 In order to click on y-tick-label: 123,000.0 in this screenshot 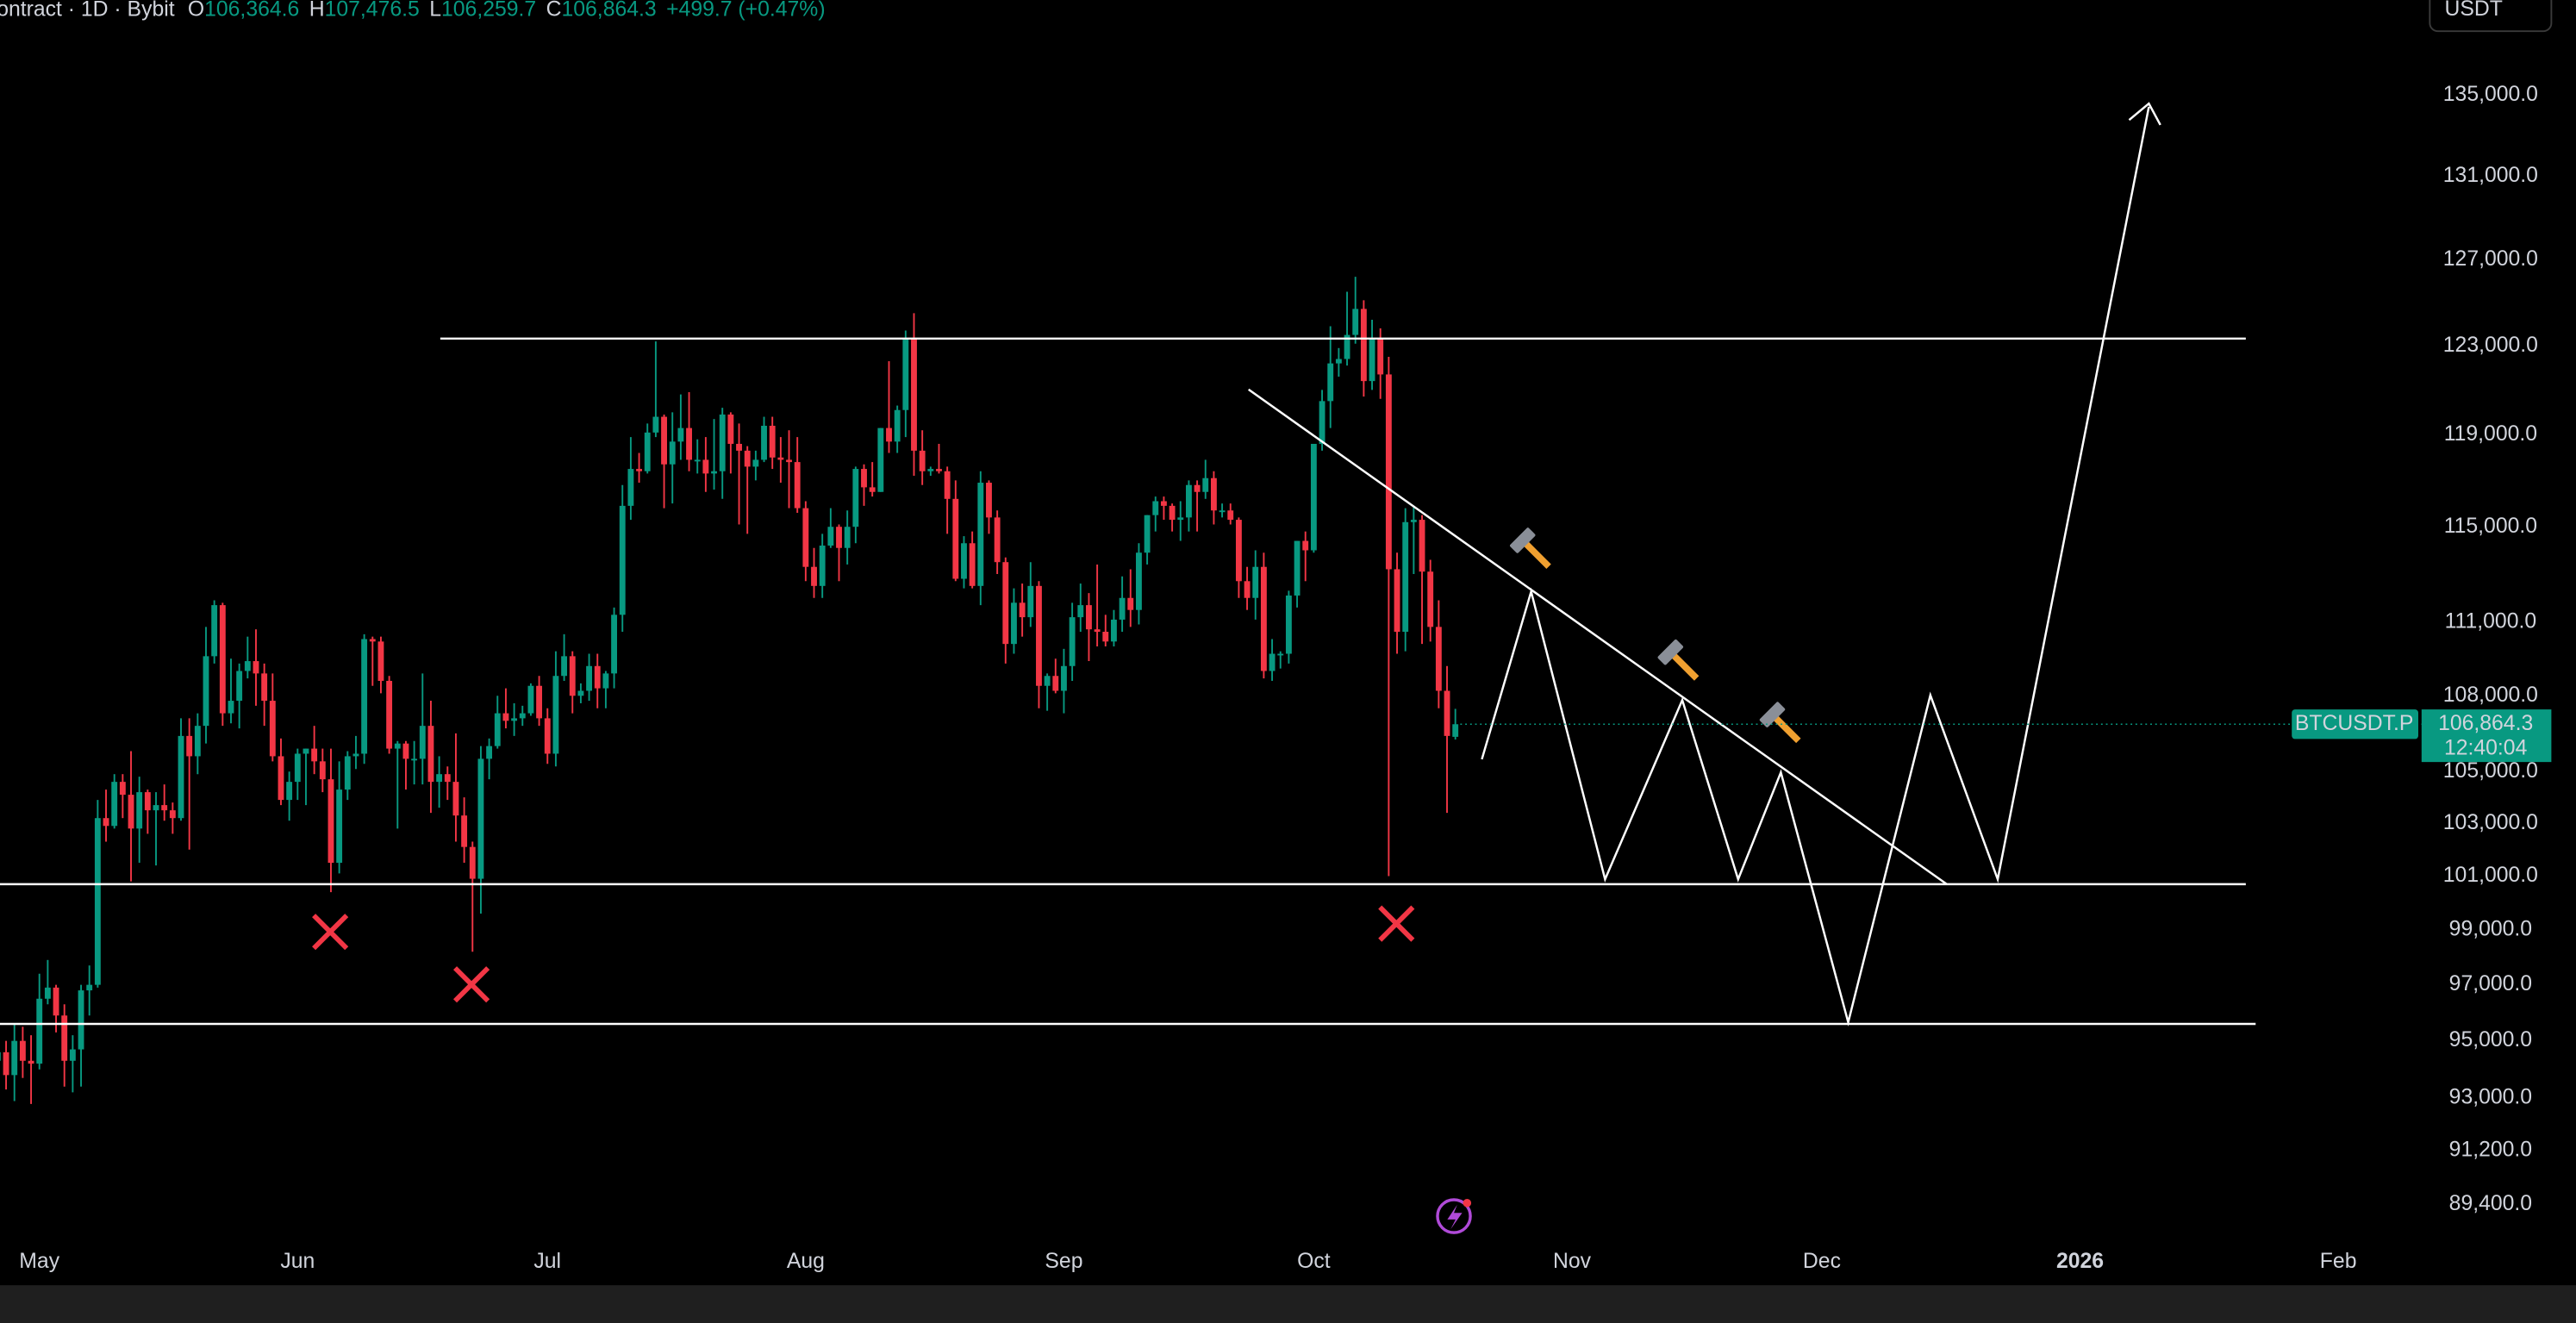, I will do `click(2490, 345)`.